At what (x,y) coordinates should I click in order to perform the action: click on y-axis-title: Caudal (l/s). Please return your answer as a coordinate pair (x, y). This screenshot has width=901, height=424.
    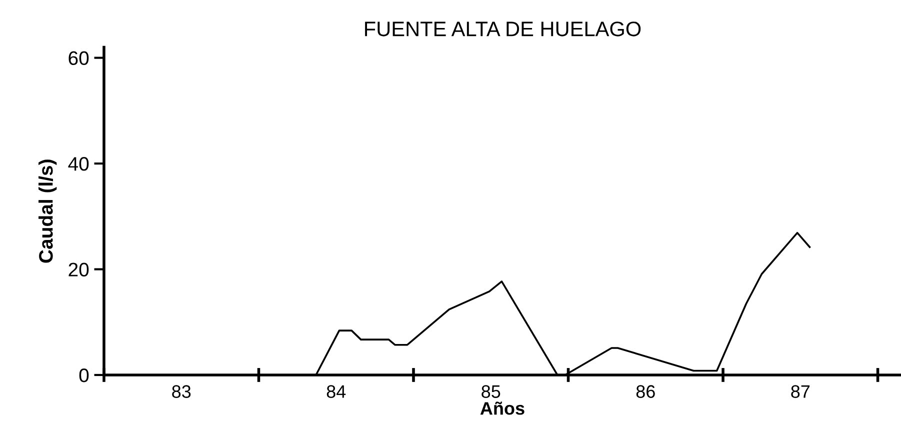
    Looking at the image, I should click on (47, 211).